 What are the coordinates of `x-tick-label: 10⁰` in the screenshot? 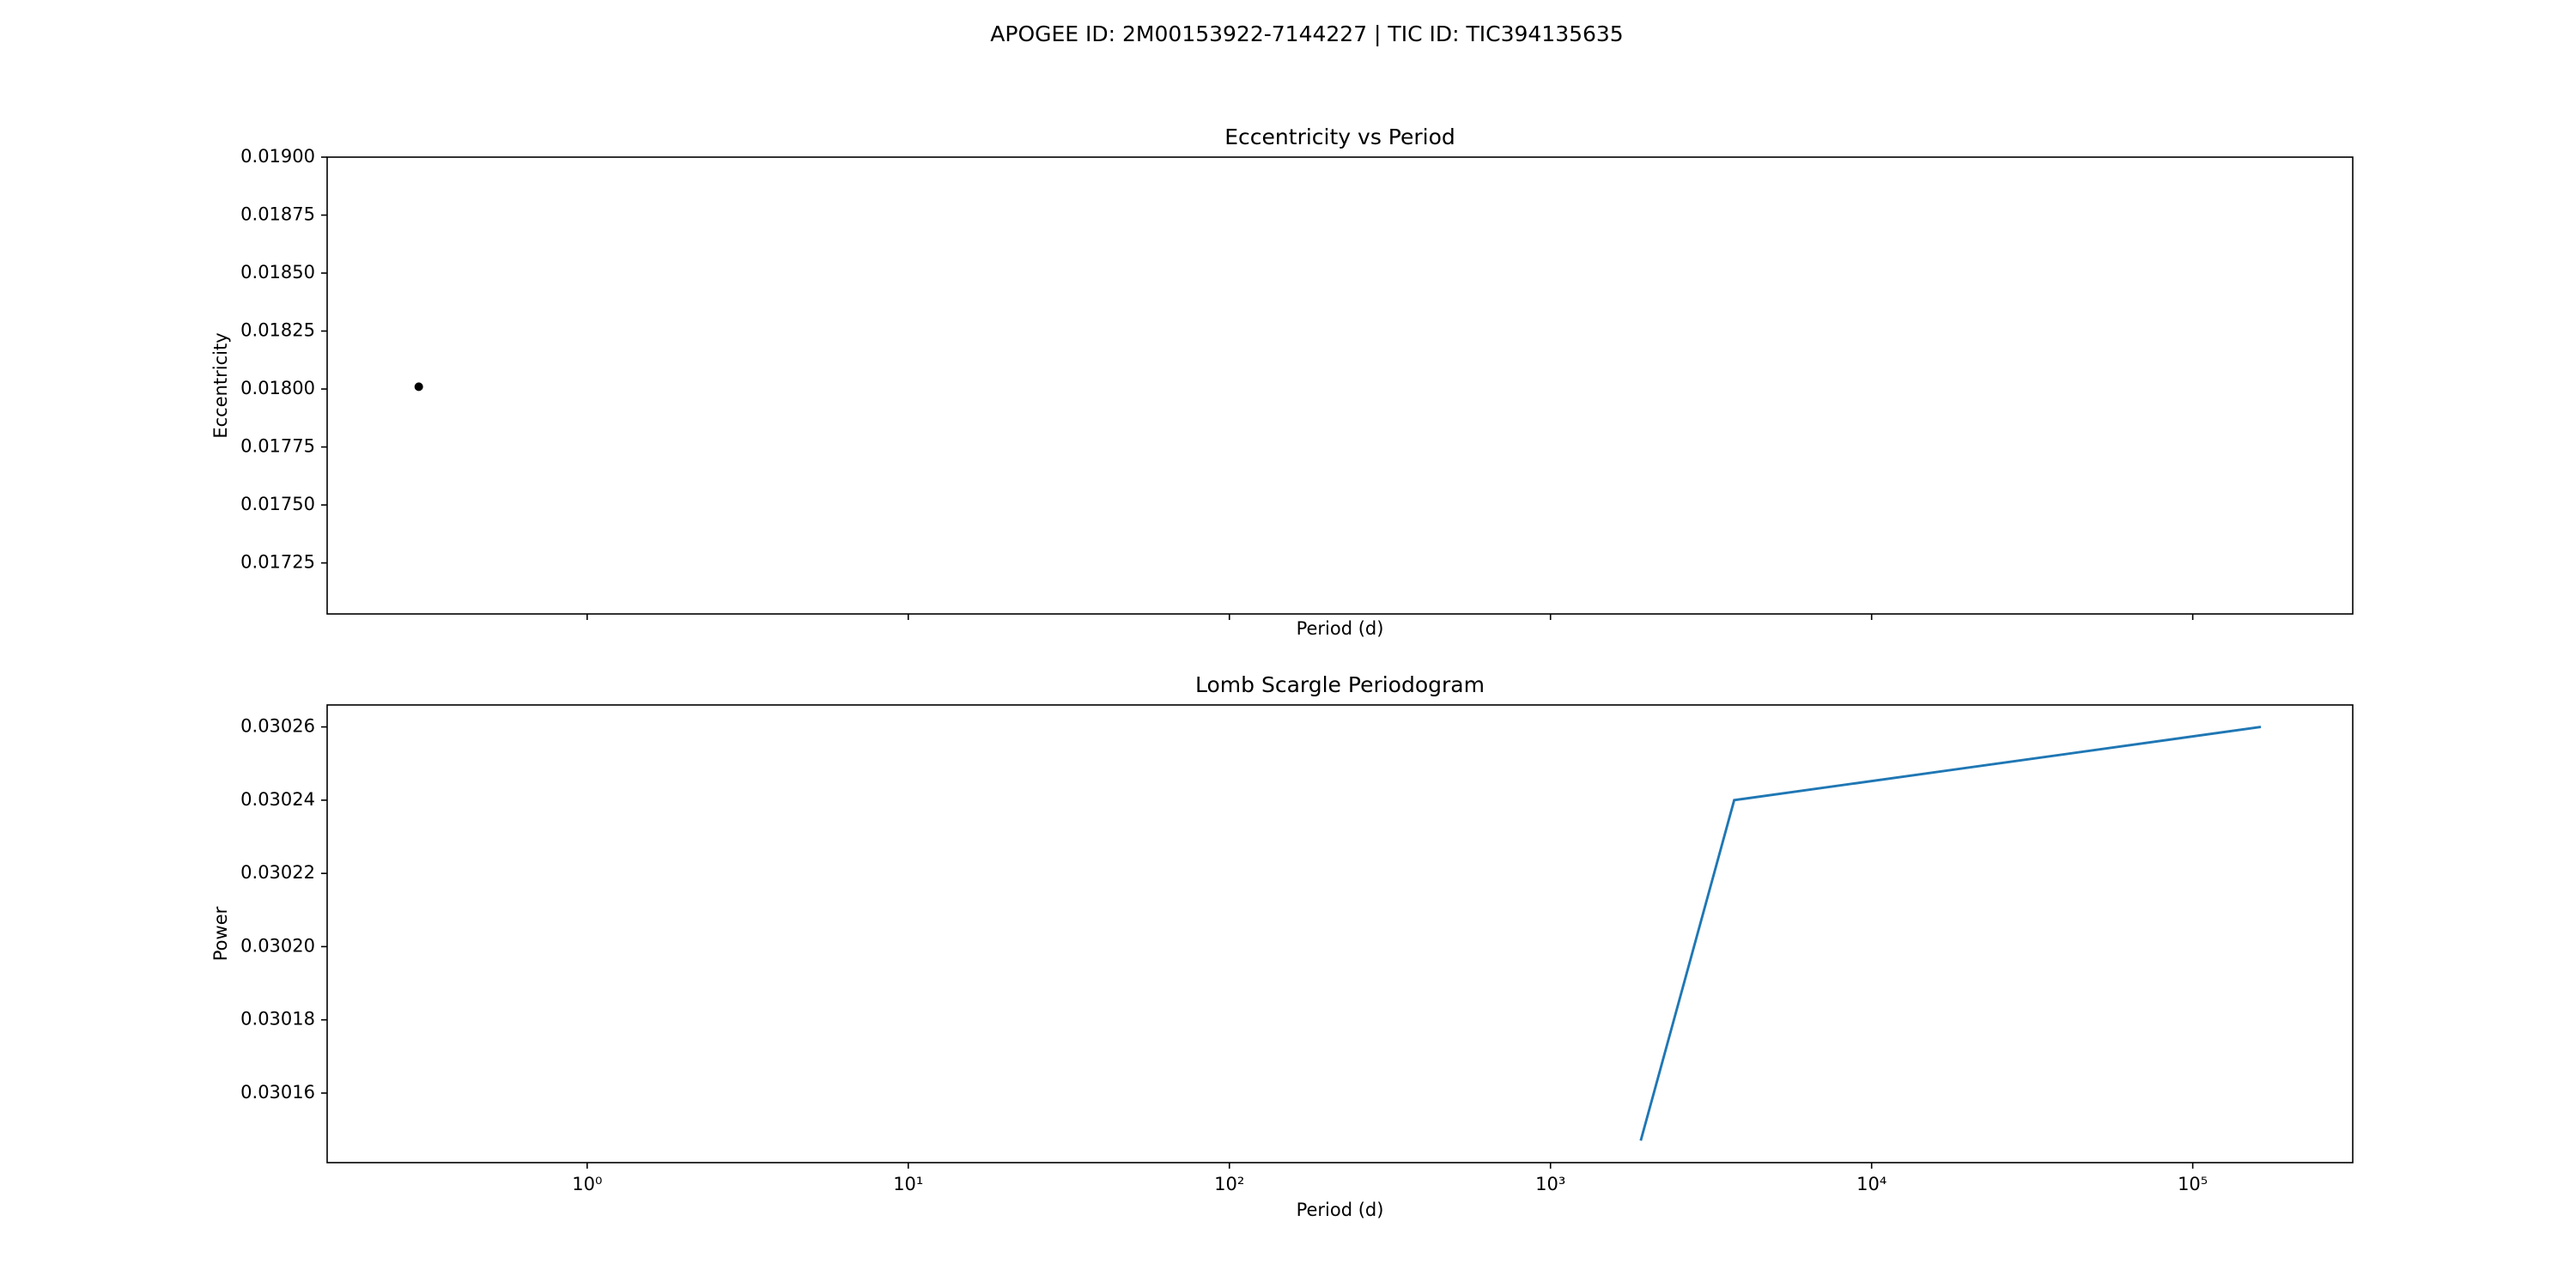 It's located at (587, 1184).